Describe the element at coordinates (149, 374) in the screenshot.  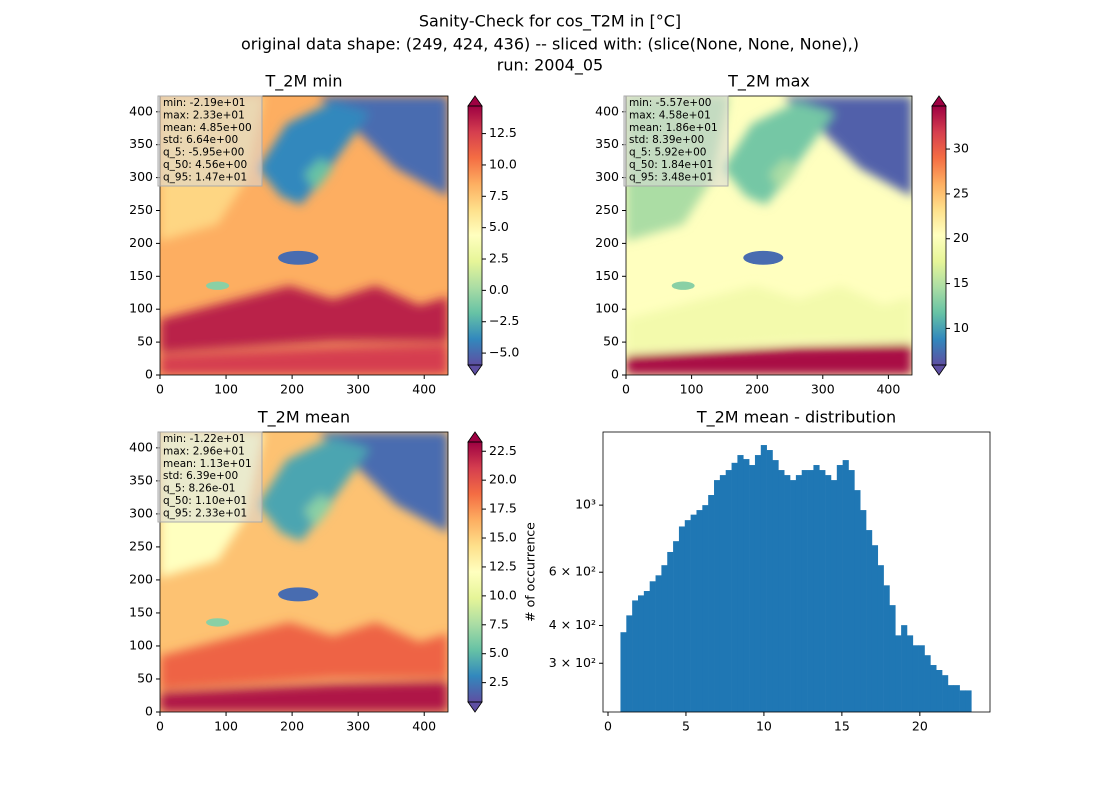
I see `y-tick-label: 0` at that location.